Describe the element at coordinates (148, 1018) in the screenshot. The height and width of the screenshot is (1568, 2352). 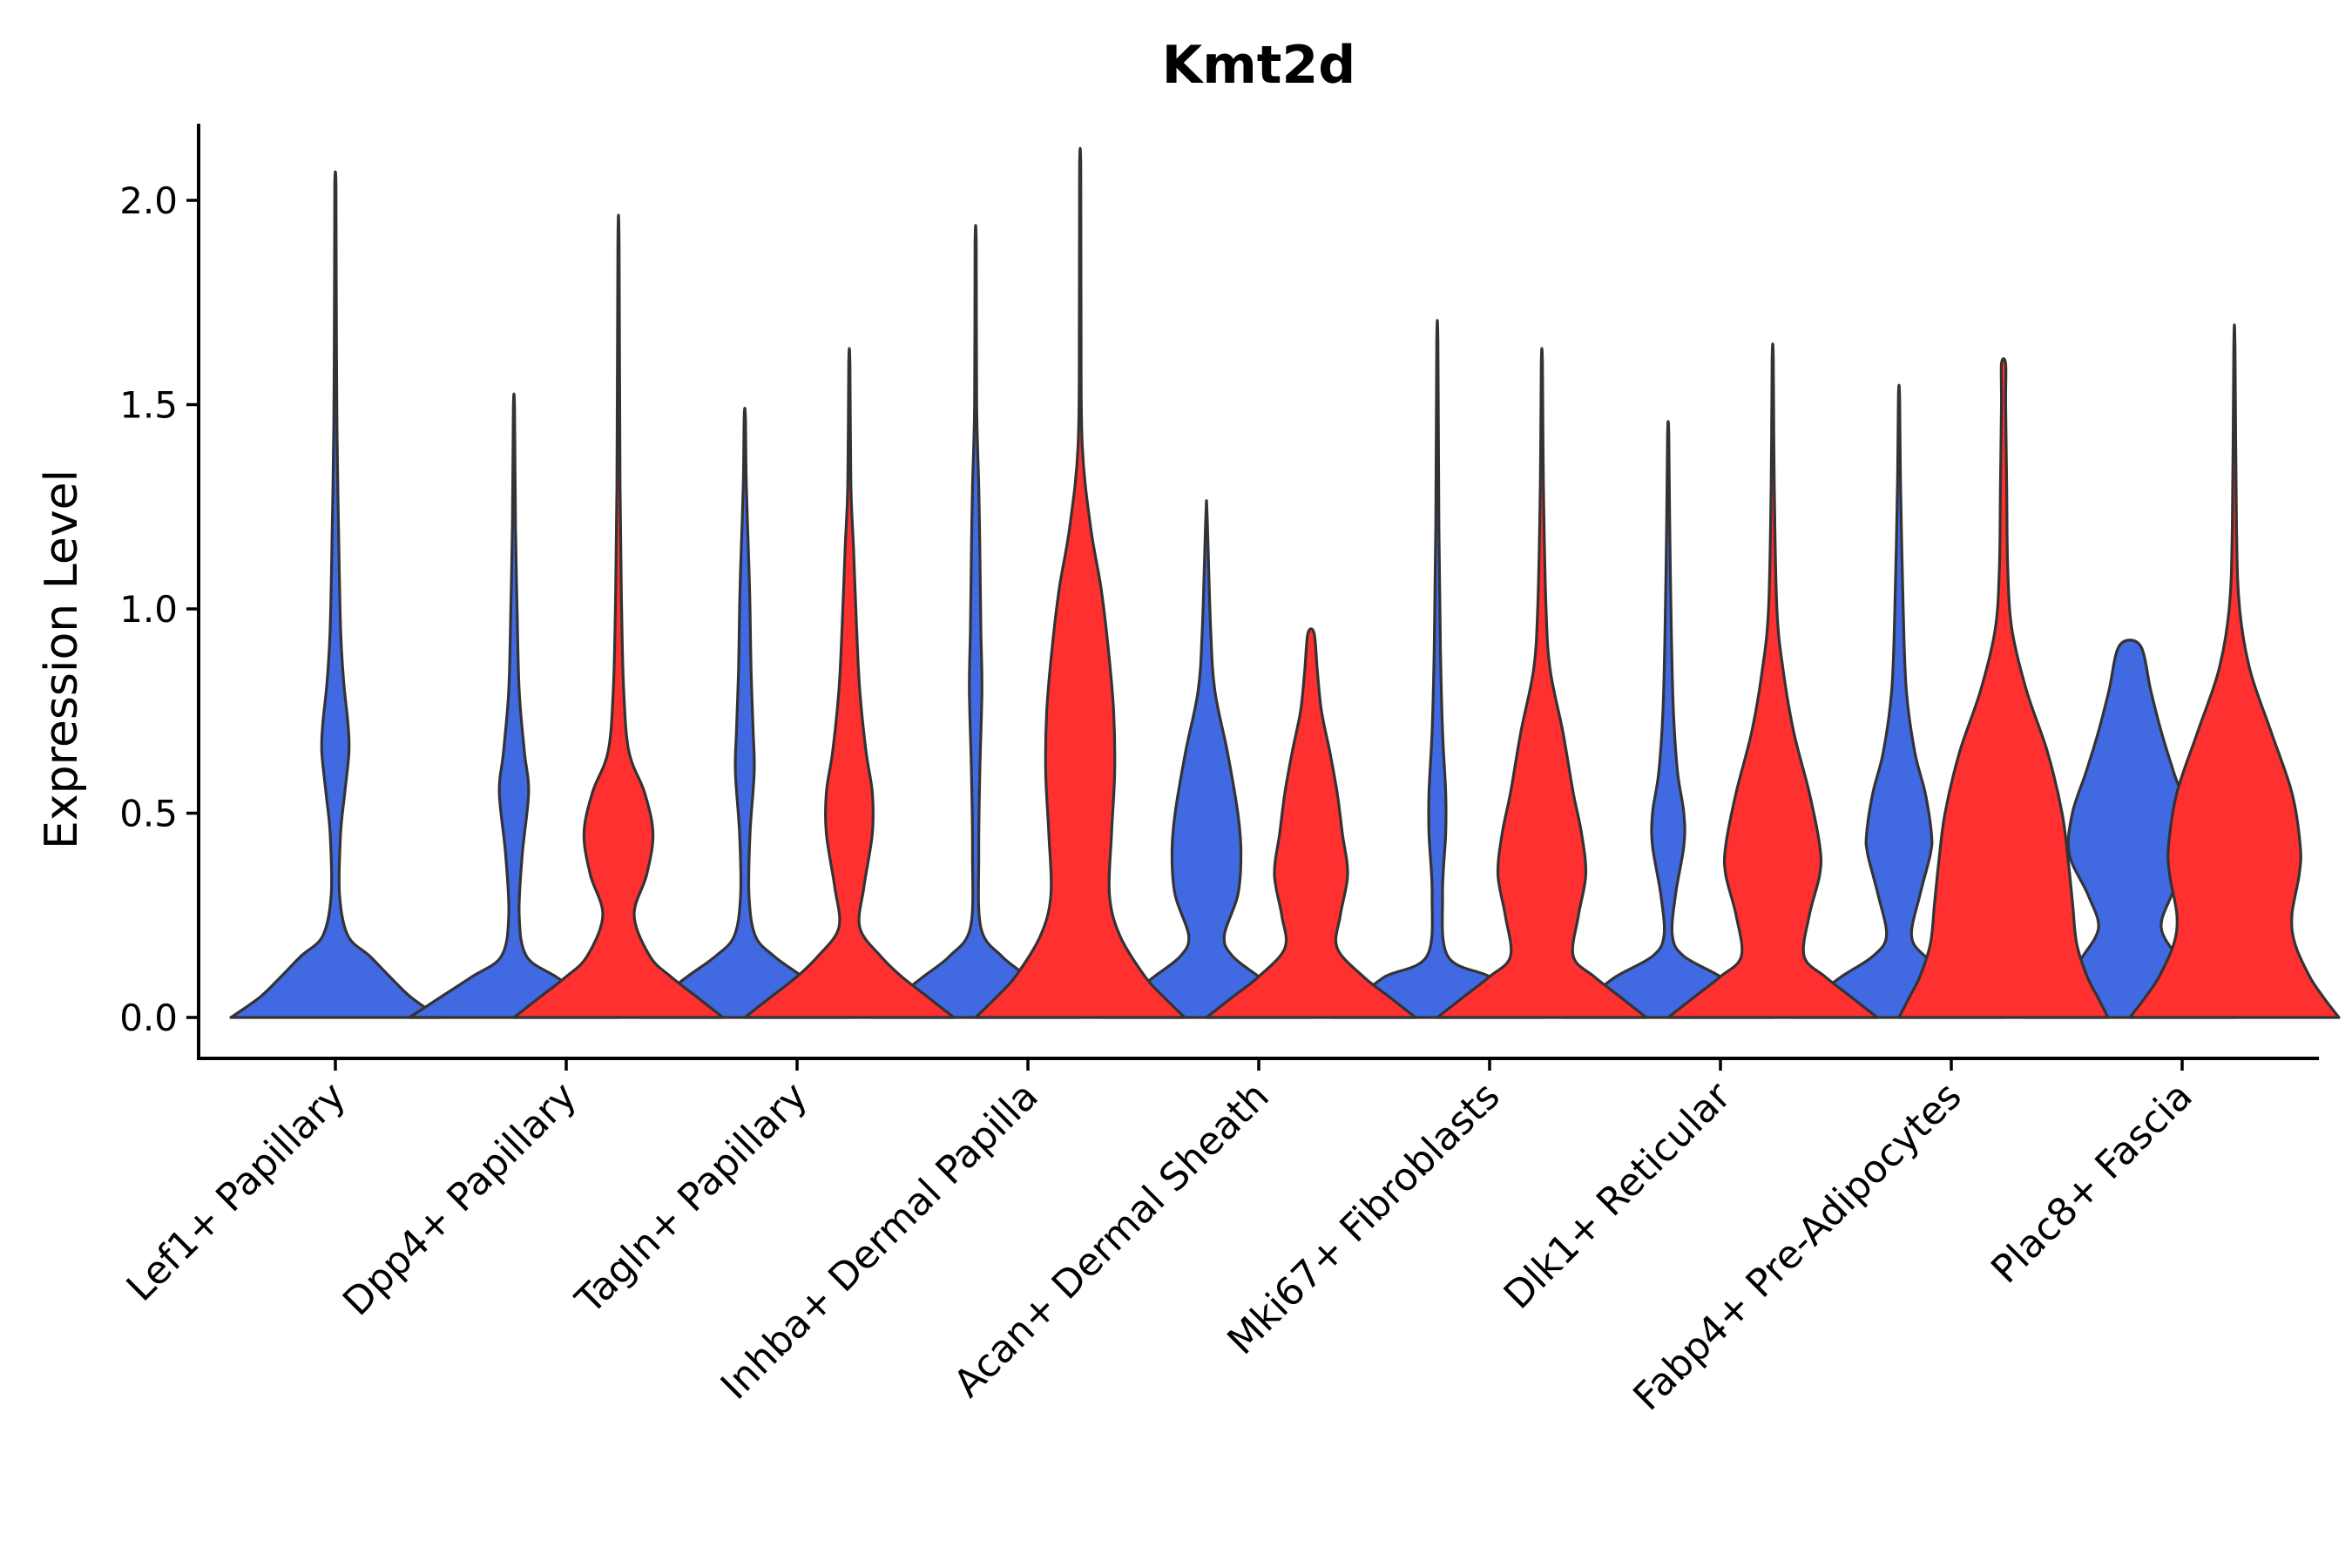
I see `y-tick-label: 0.0` at that location.